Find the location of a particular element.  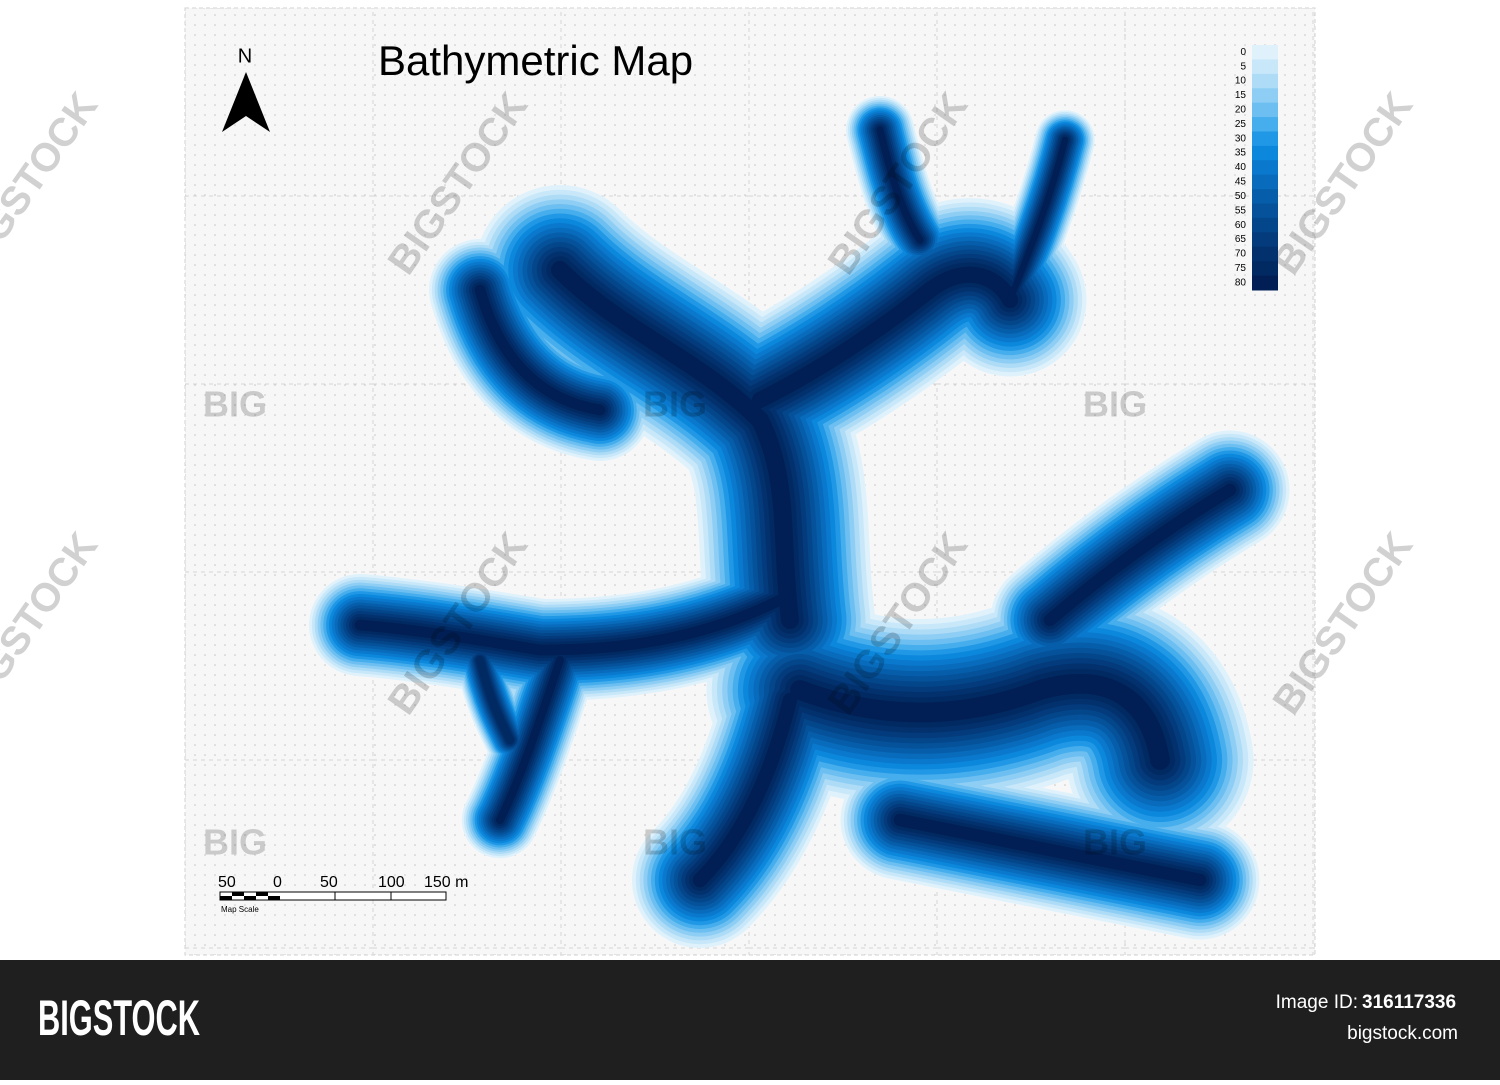

legend: 0 5 10 15 20 25 30 35 40 45 50 55 60 65 70 75 80 is located at coordinates (1256, 168).